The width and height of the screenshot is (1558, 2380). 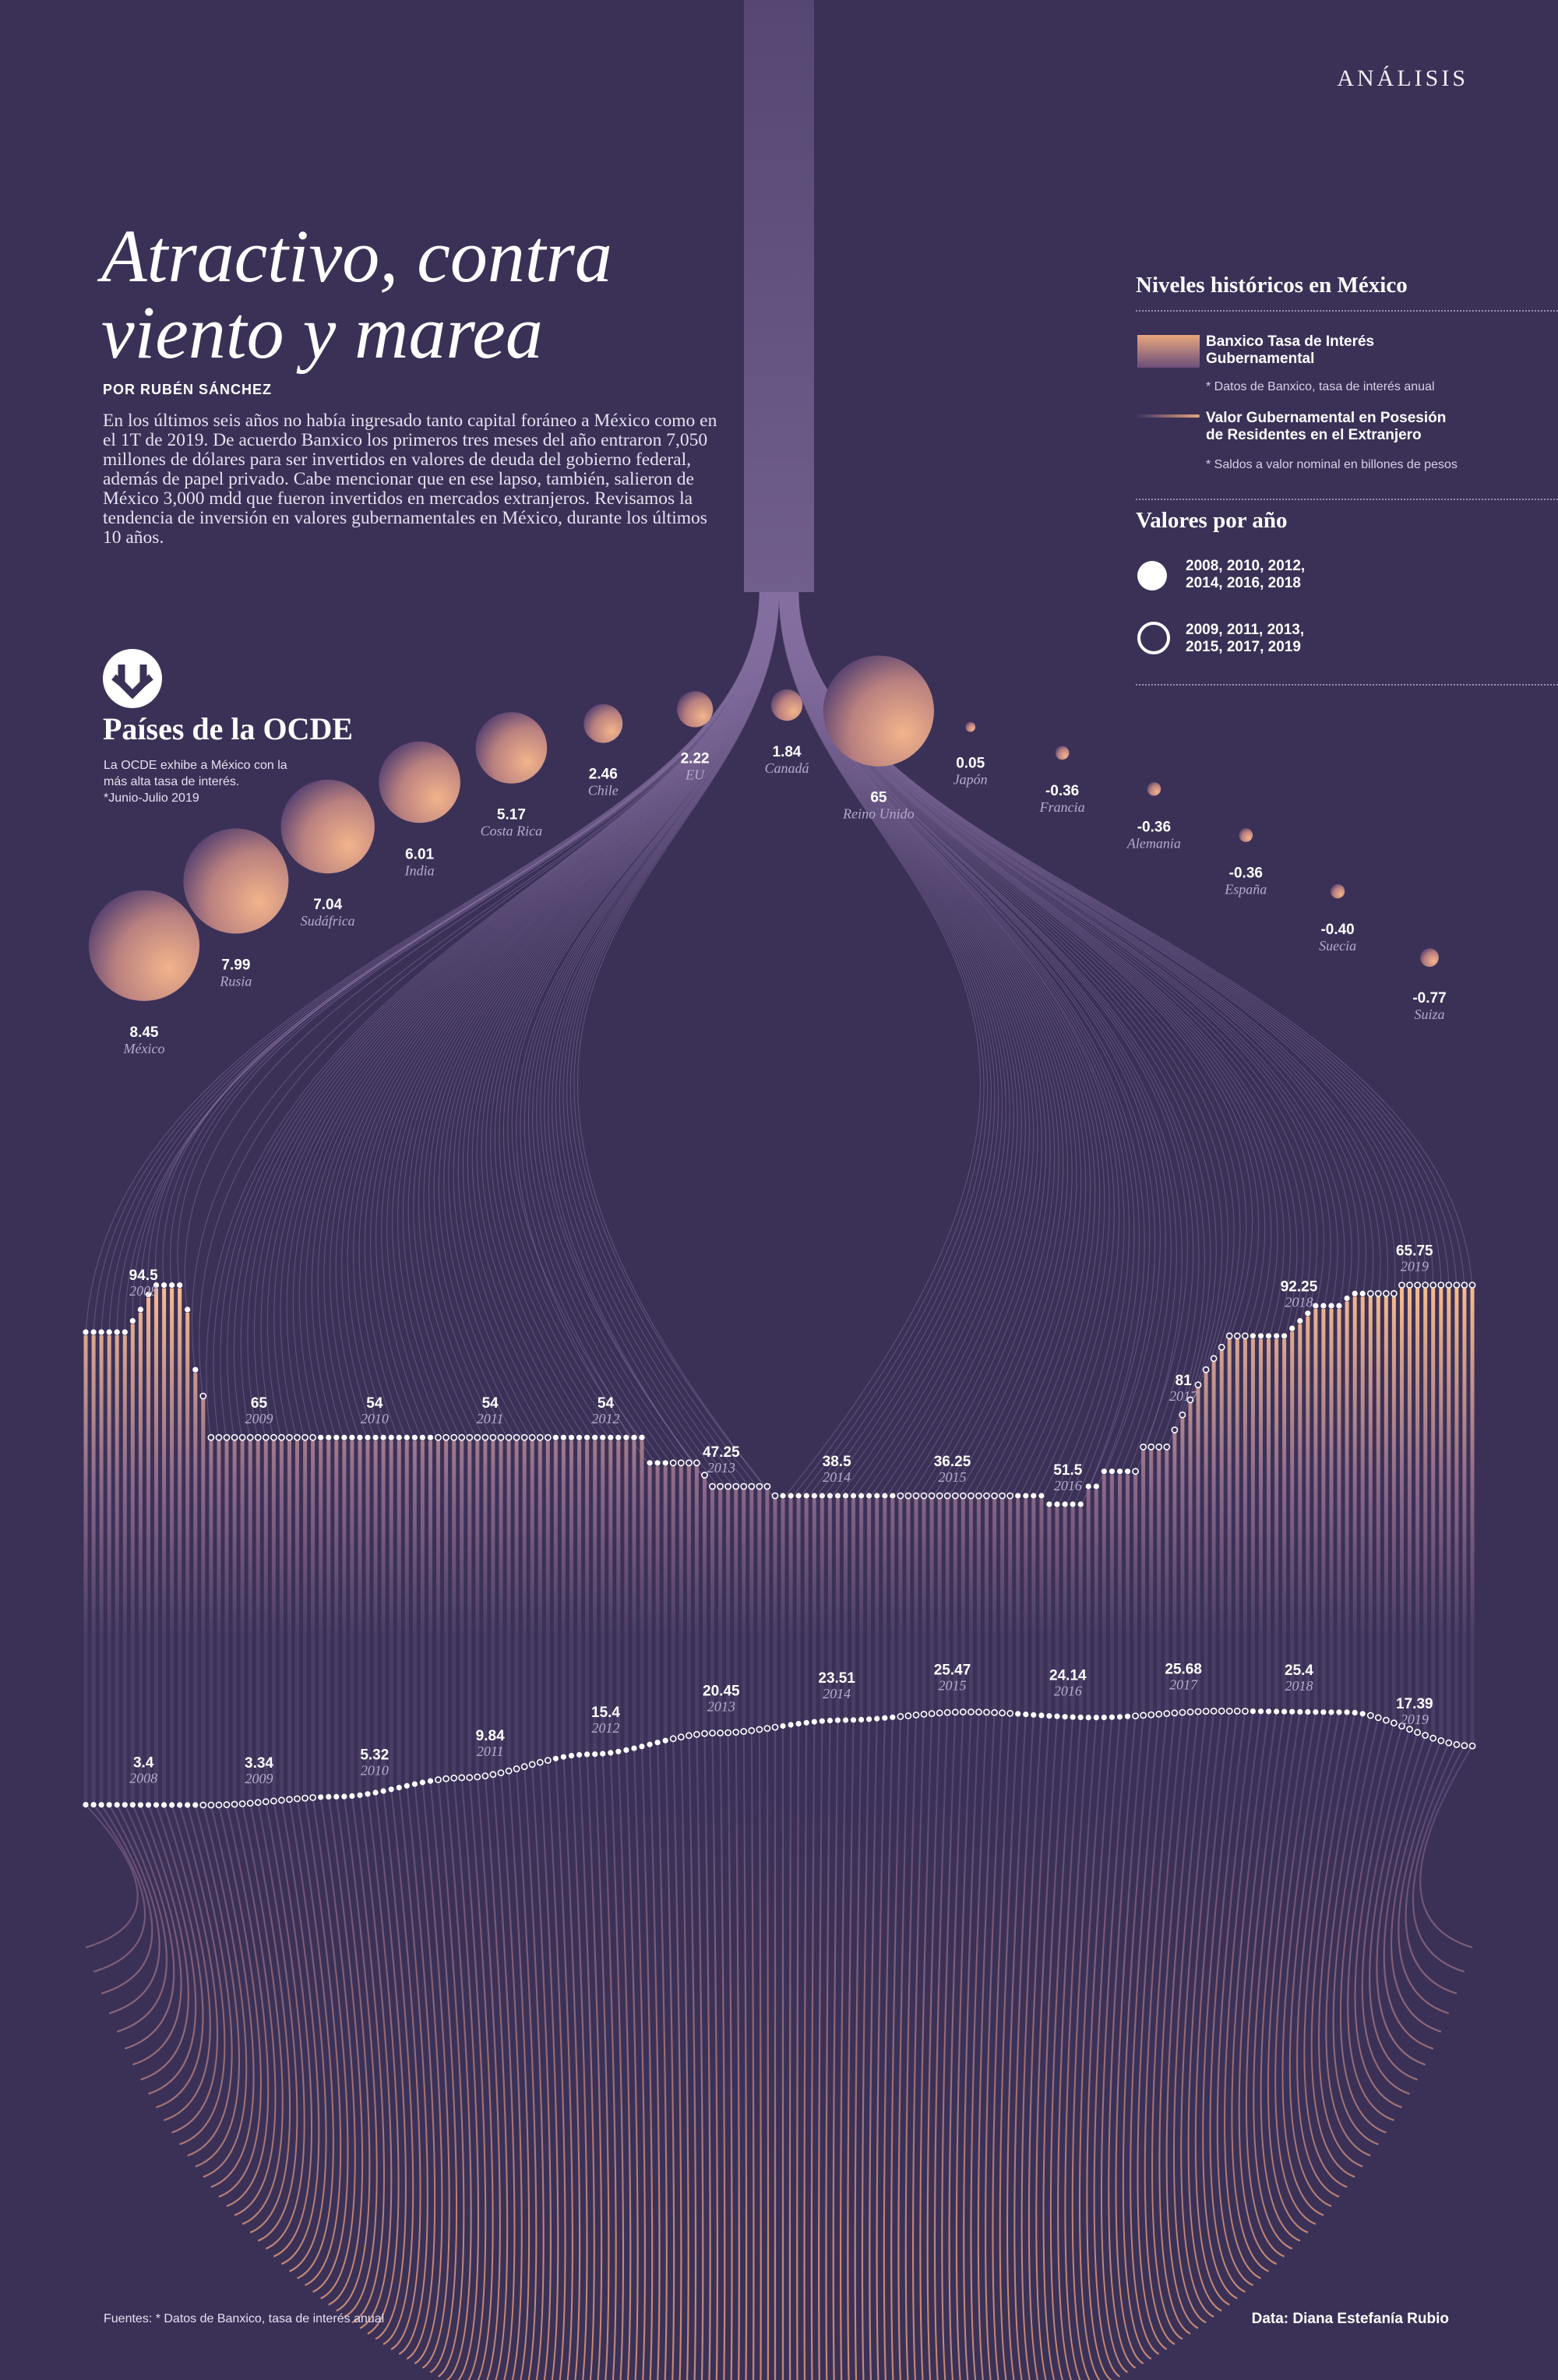 What do you see at coordinates (143, 1276) in the screenshot?
I see `rate-value-label: 94.5` at bounding box center [143, 1276].